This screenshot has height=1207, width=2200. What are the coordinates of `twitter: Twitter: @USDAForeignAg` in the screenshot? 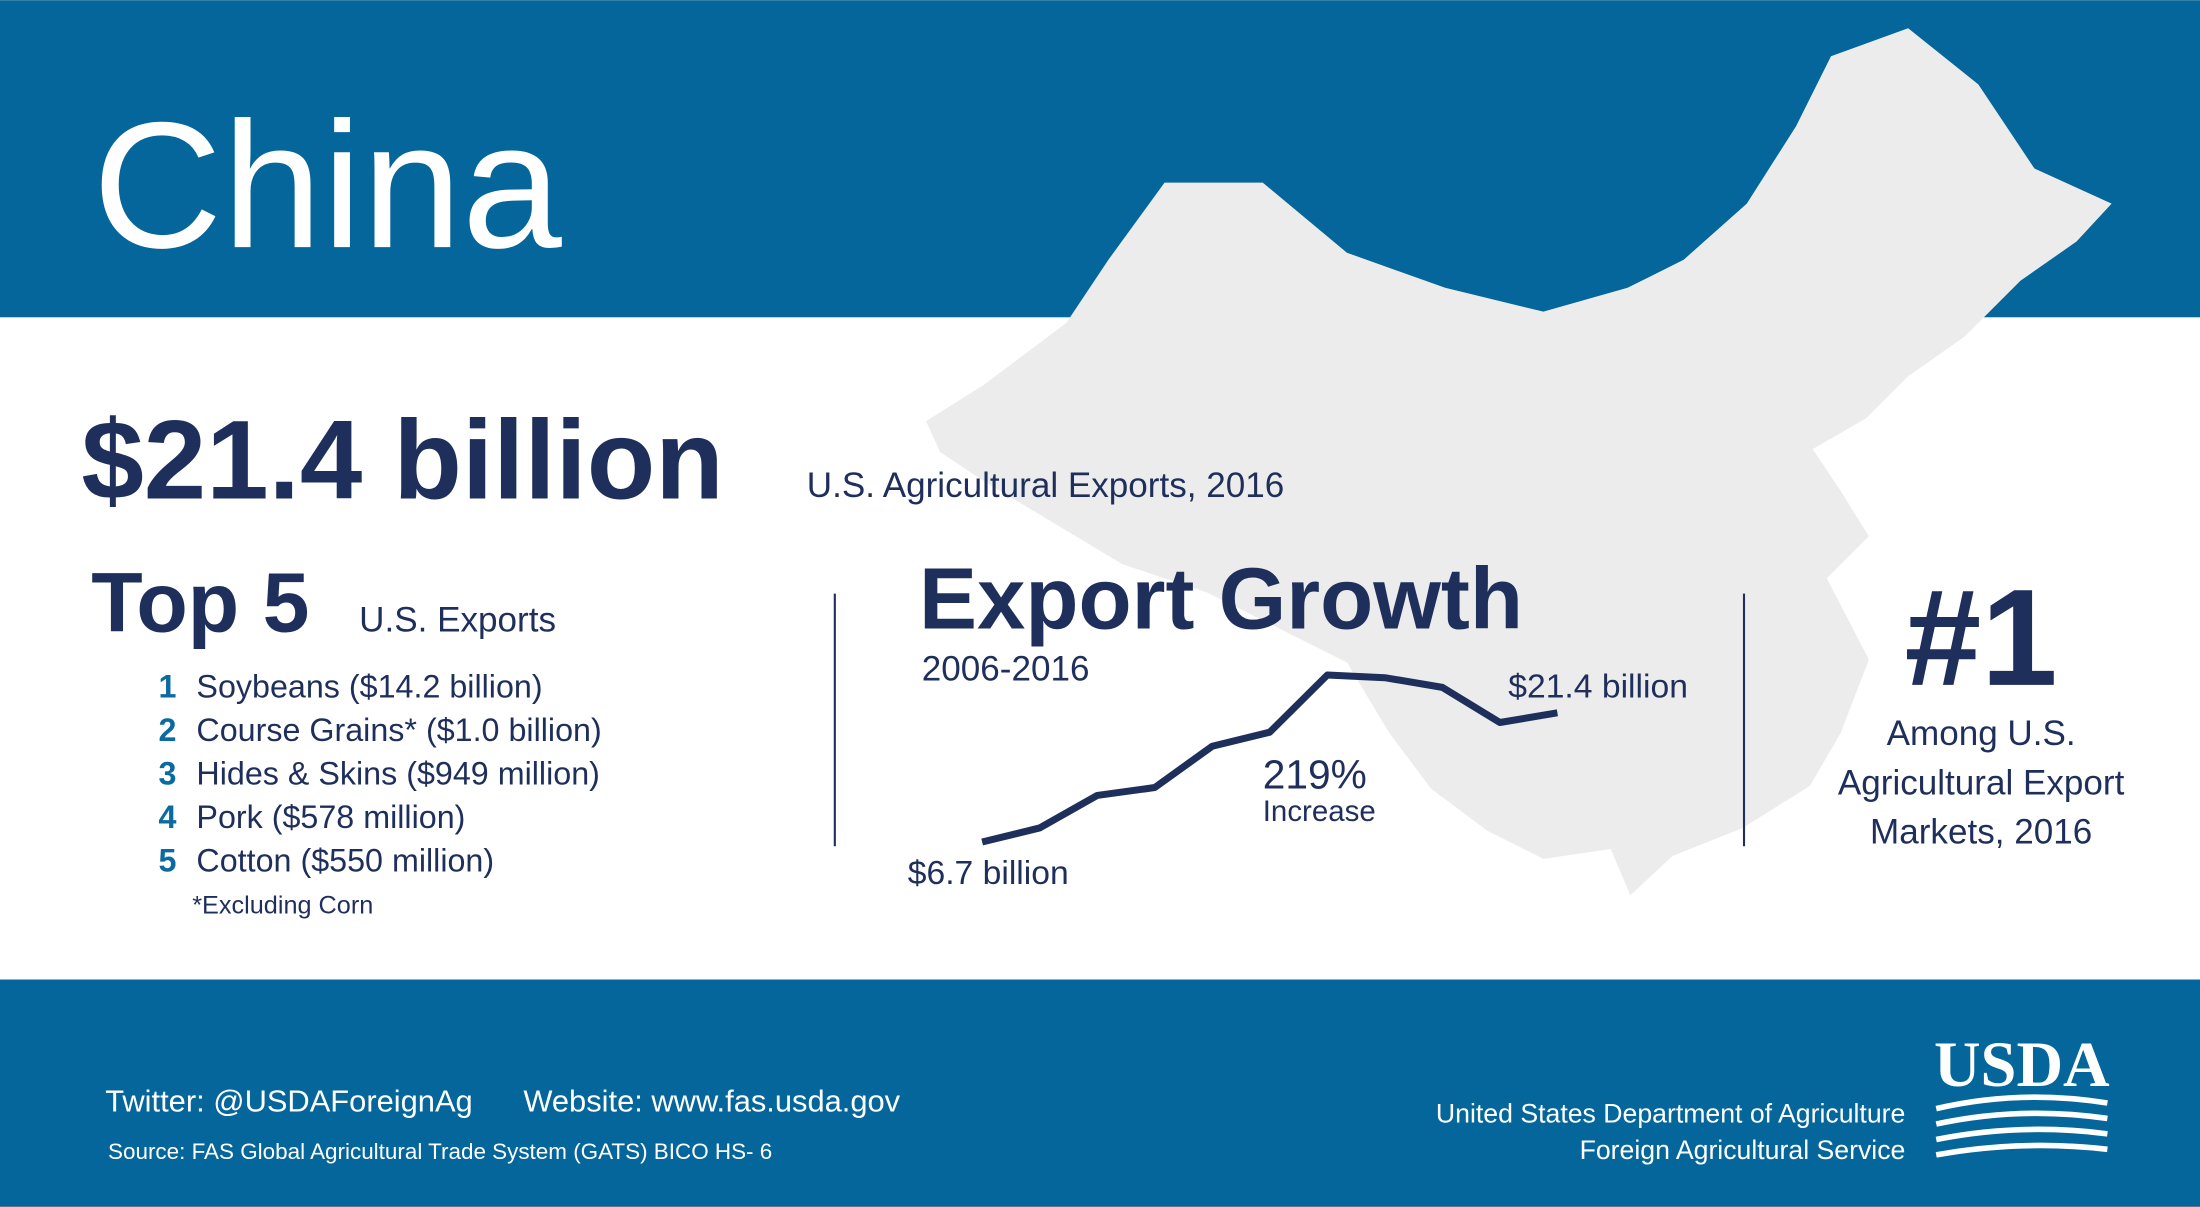 It's located at (288, 1100).